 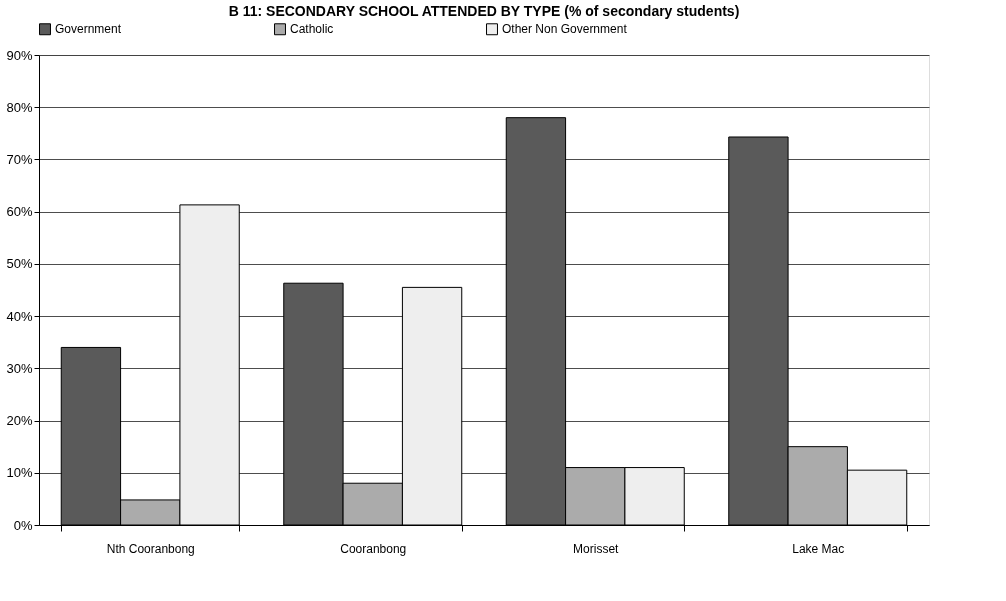 What do you see at coordinates (373, 548) in the screenshot?
I see `x-tick-label: Cooranbong` at bounding box center [373, 548].